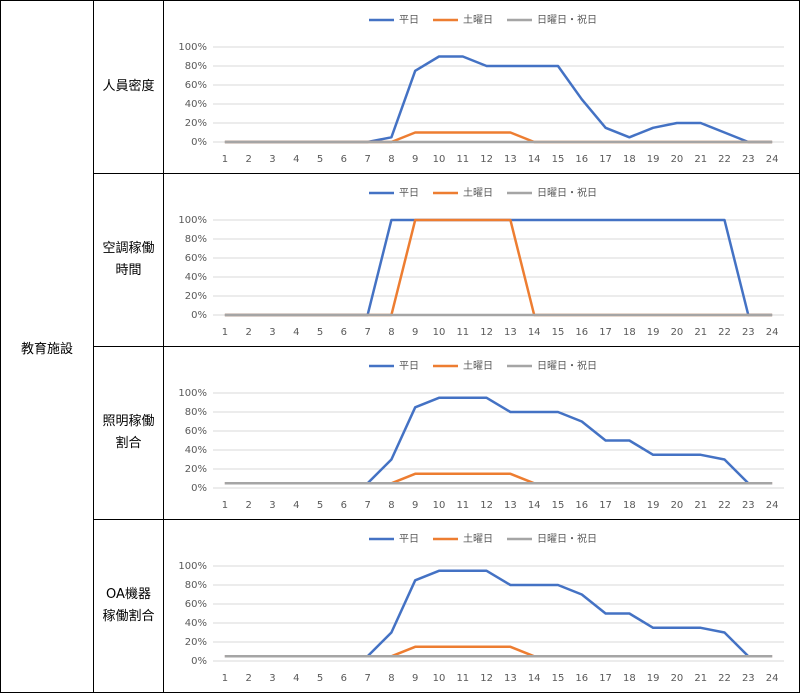  What do you see at coordinates (128, 259) in the screenshot?
I see `row-label-cell: 空調稼働 時間` at bounding box center [128, 259].